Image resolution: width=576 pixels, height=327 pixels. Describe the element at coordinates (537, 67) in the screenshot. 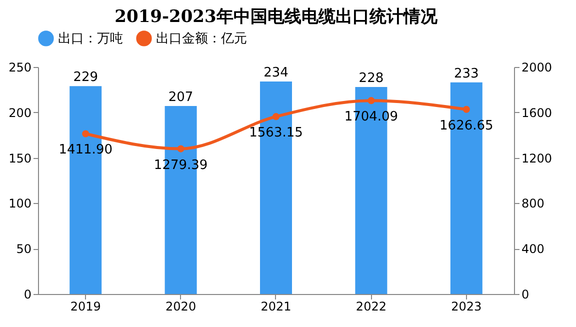

I see `y2-tick-label: 2000` at that location.